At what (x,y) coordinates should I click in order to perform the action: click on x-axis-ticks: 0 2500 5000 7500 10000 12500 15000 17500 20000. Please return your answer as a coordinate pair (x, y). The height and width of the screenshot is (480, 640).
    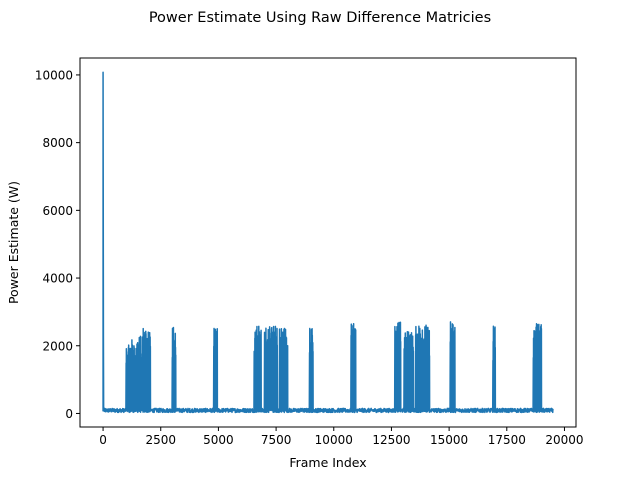
    Looking at the image, I should click on (341, 437).